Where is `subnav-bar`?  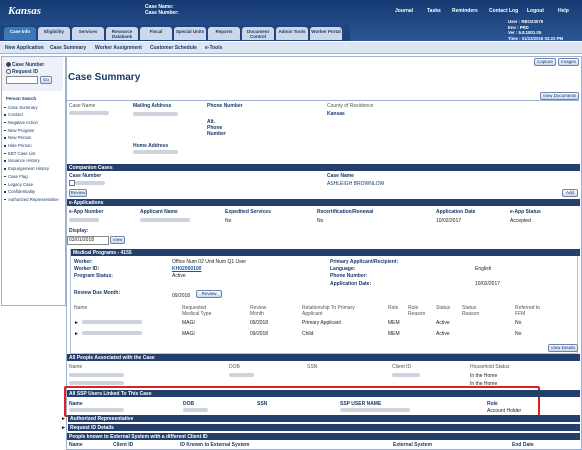 subnav-bar is located at coordinates (291, 48).